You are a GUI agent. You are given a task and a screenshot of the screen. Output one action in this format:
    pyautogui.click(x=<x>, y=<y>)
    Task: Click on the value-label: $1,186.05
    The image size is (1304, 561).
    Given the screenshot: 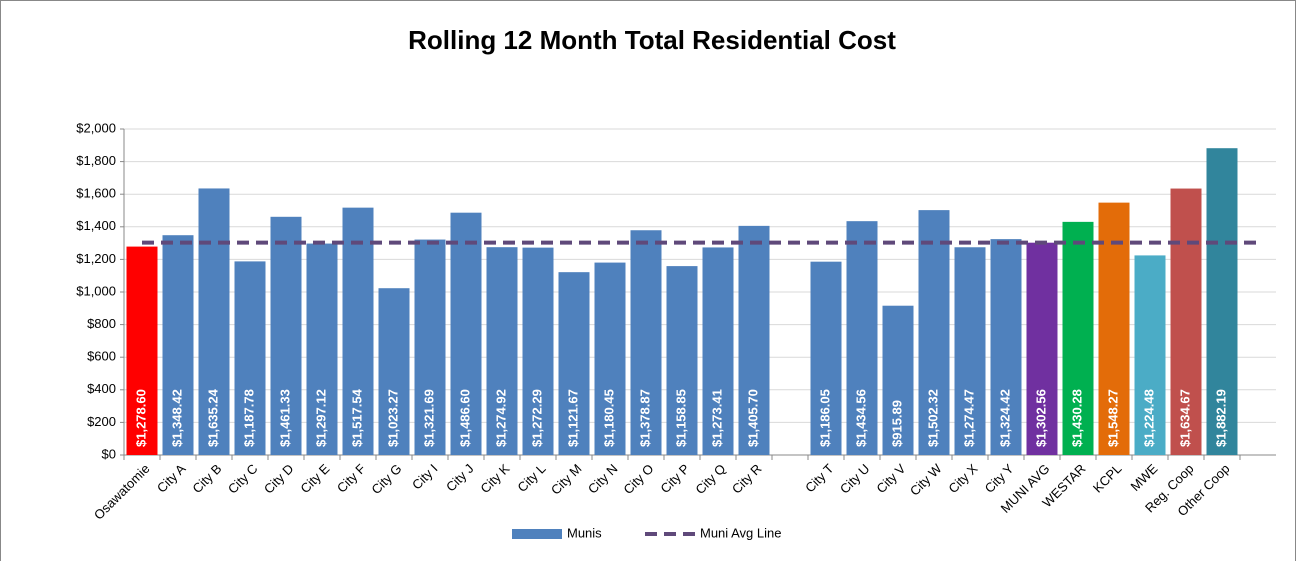 What is the action you would take?
    pyautogui.click(x=824, y=418)
    